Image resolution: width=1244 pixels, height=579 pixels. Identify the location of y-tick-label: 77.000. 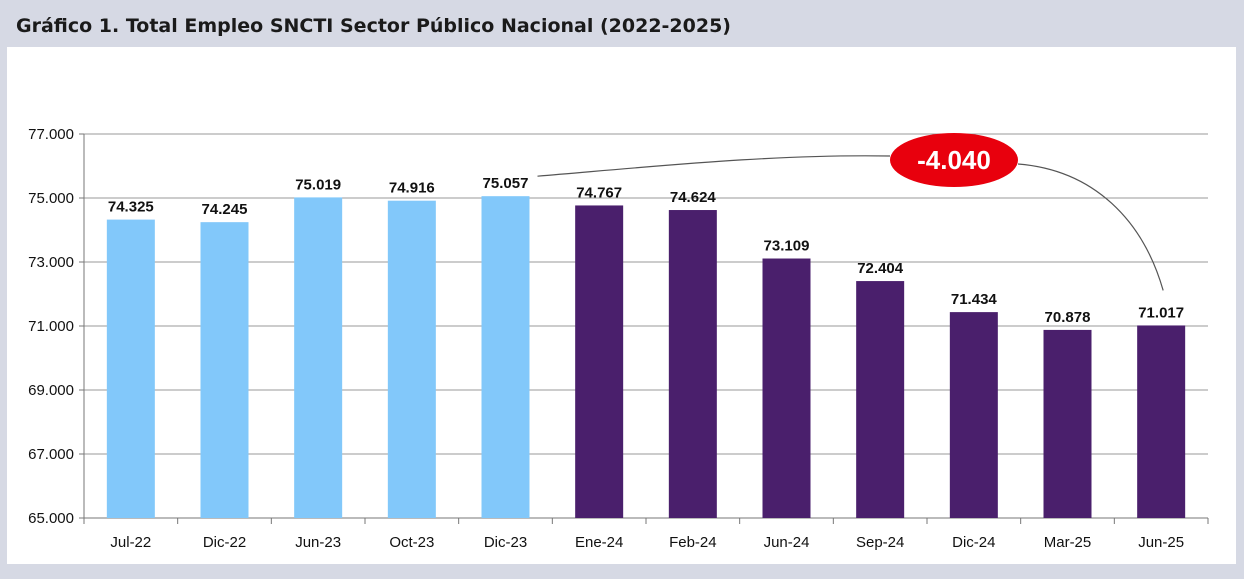
(51, 134).